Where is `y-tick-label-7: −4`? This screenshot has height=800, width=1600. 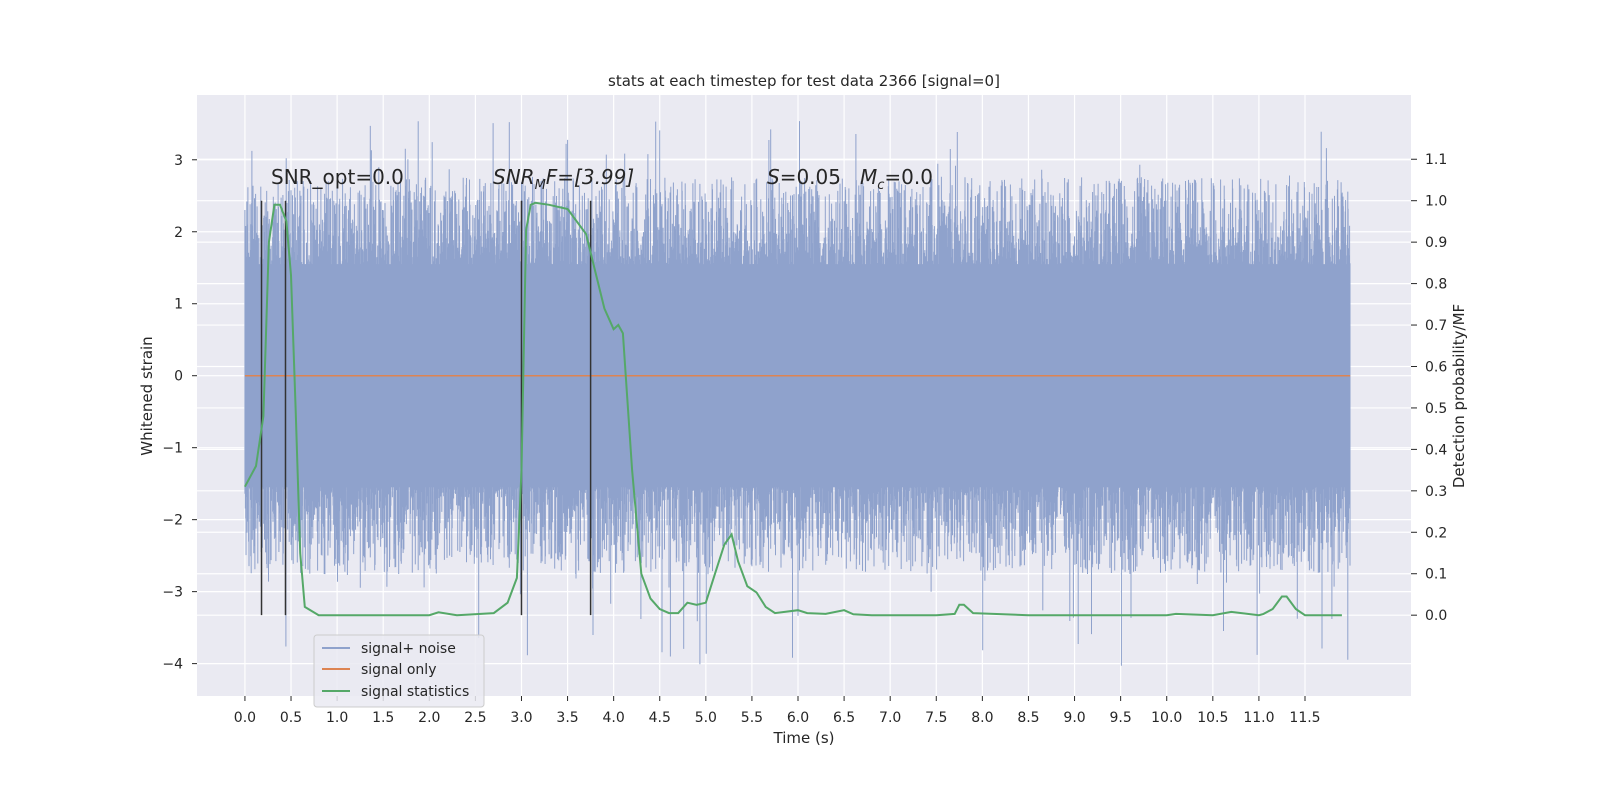 y-tick-label-7: −4 is located at coordinates (172, 665).